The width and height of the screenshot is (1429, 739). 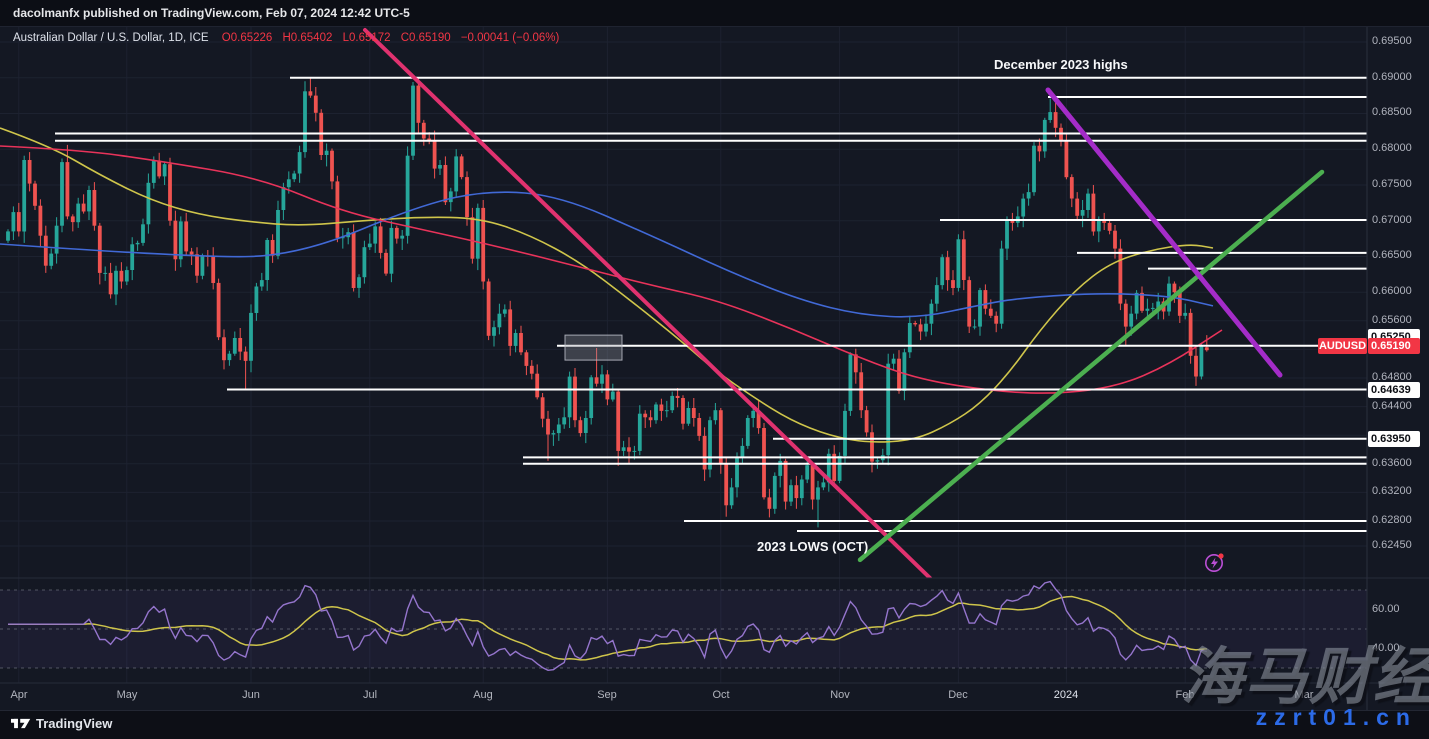 What do you see at coordinates (425, 38) in the screenshot?
I see `ohlc-close: C0.65190` at bounding box center [425, 38].